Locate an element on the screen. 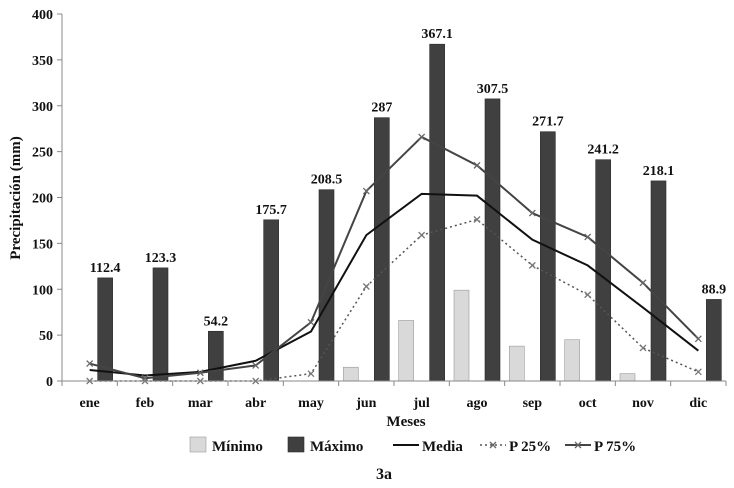 This screenshot has width=734, height=488. data-label: 208.5 is located at coordinates (327, 180).